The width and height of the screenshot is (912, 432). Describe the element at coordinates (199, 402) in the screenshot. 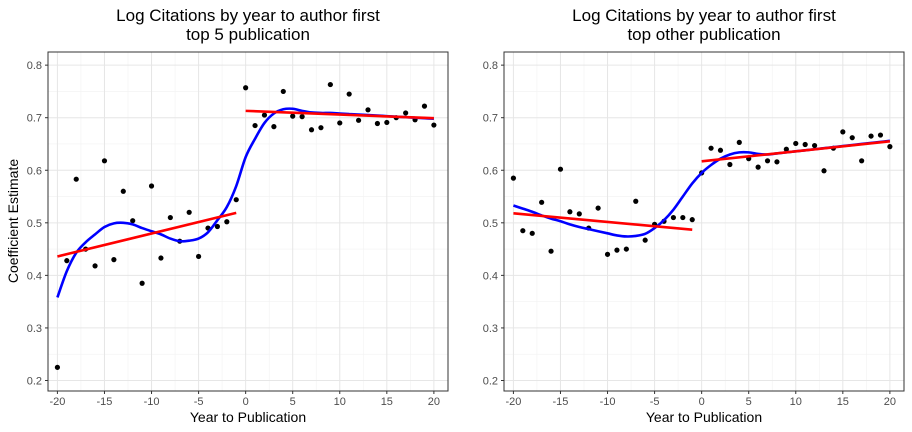

I see `chart-1-x-tick-label: -5` at that location.